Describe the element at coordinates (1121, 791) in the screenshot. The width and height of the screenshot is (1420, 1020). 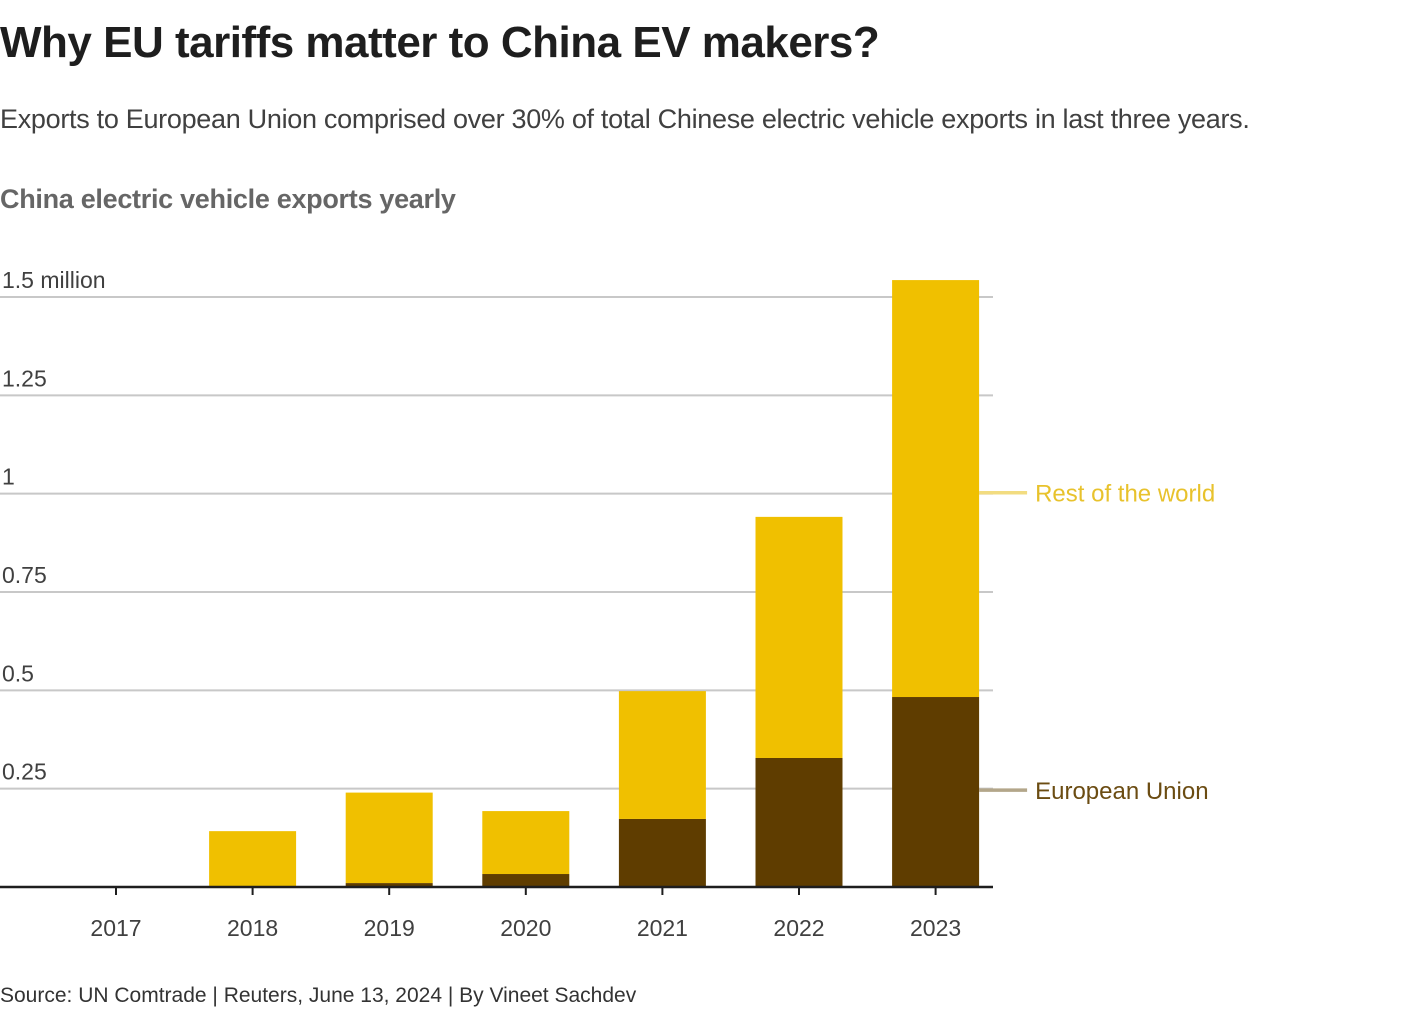
I see `legend-label-european-union: European Union` at that location.